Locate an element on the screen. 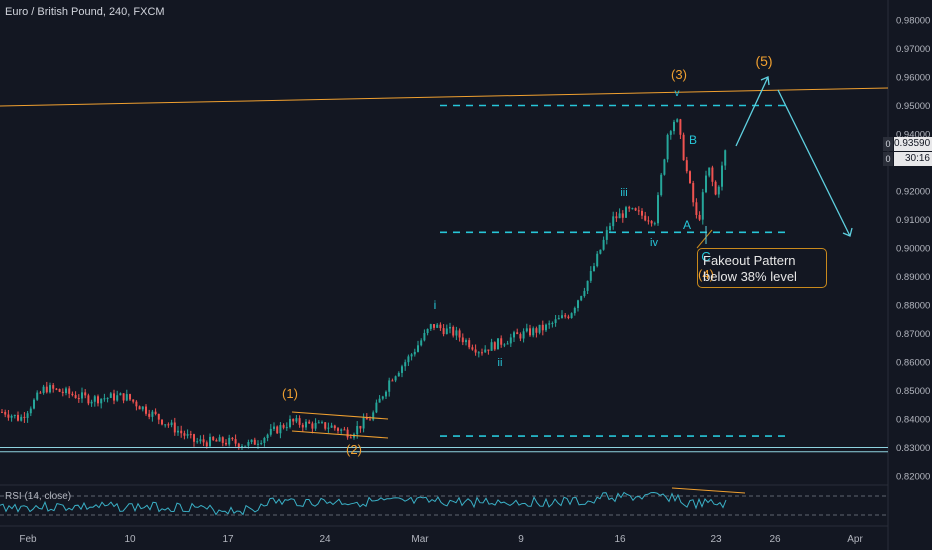 This screenshot has width=932, height=550. y-tick-label: 0.88000 is located at coordinates (913, 306).